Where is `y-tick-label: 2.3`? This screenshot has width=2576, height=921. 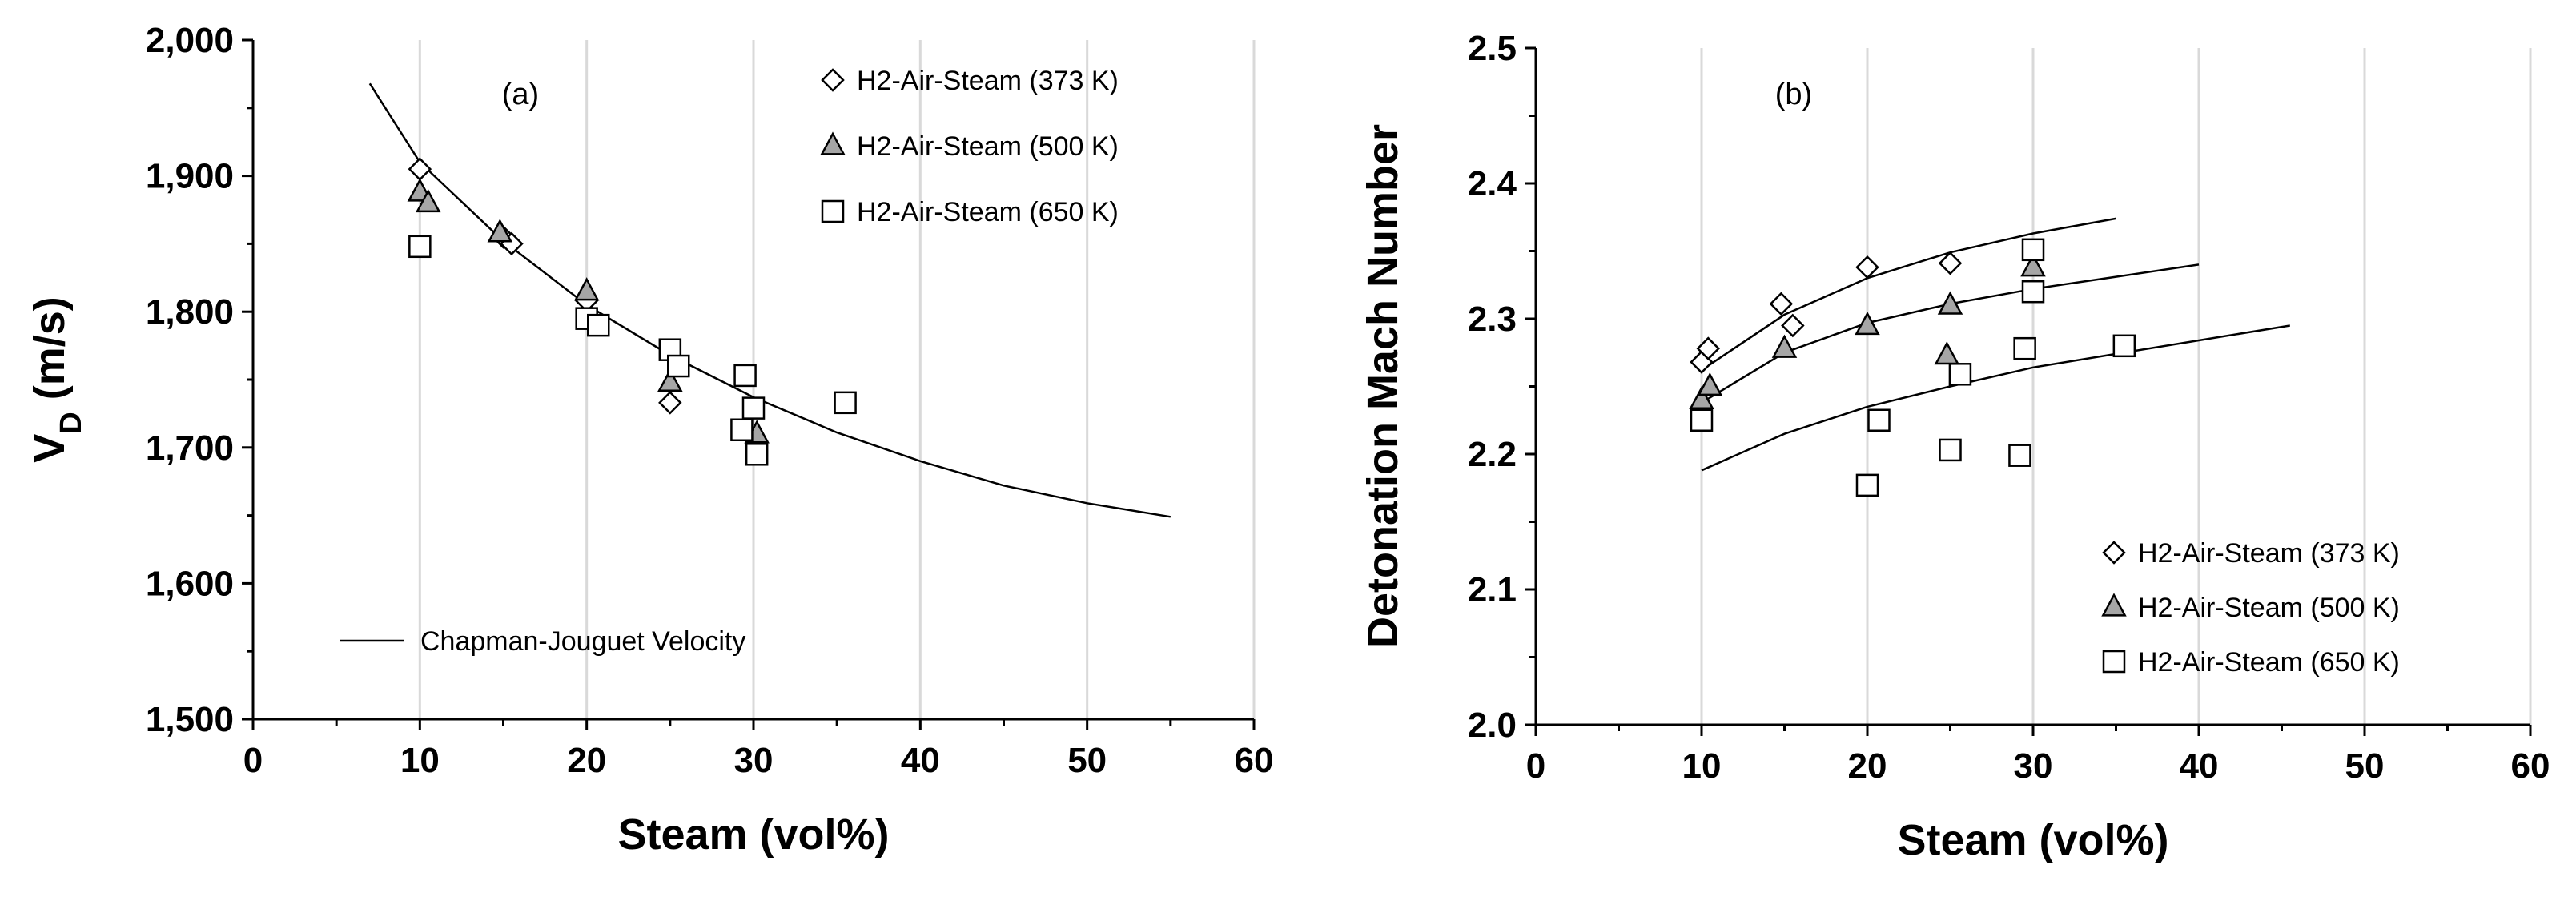 y-tick-label: 2.3 is located at coordinates (1492, 319).